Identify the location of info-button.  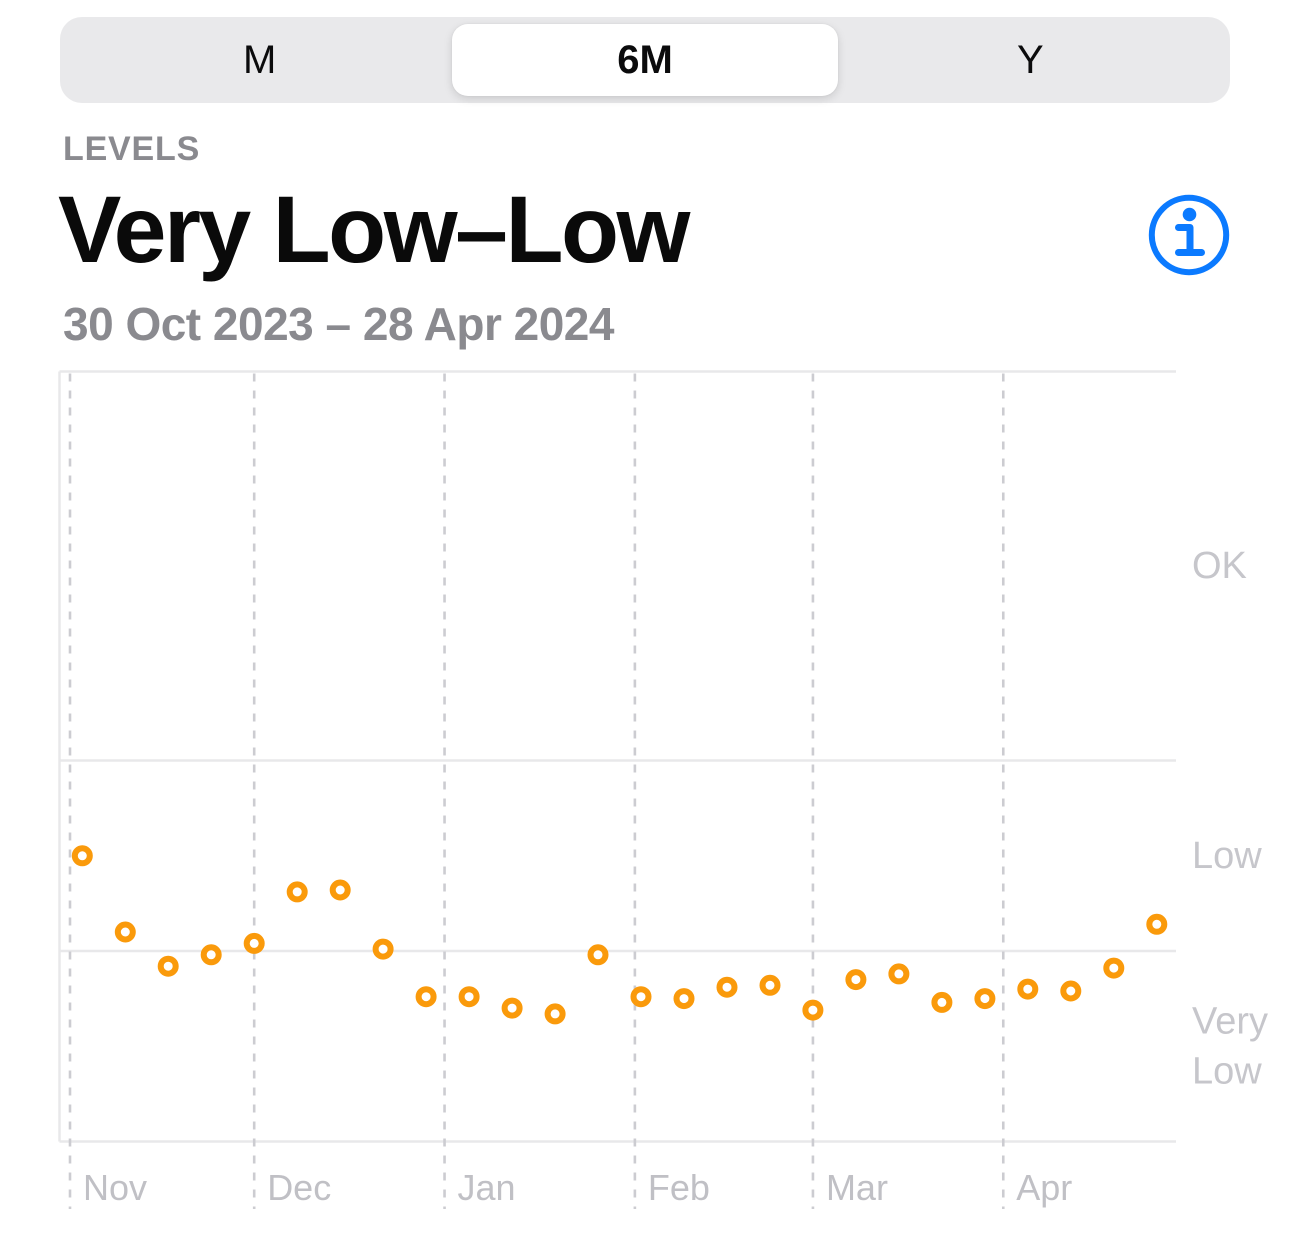
(1189, 235).